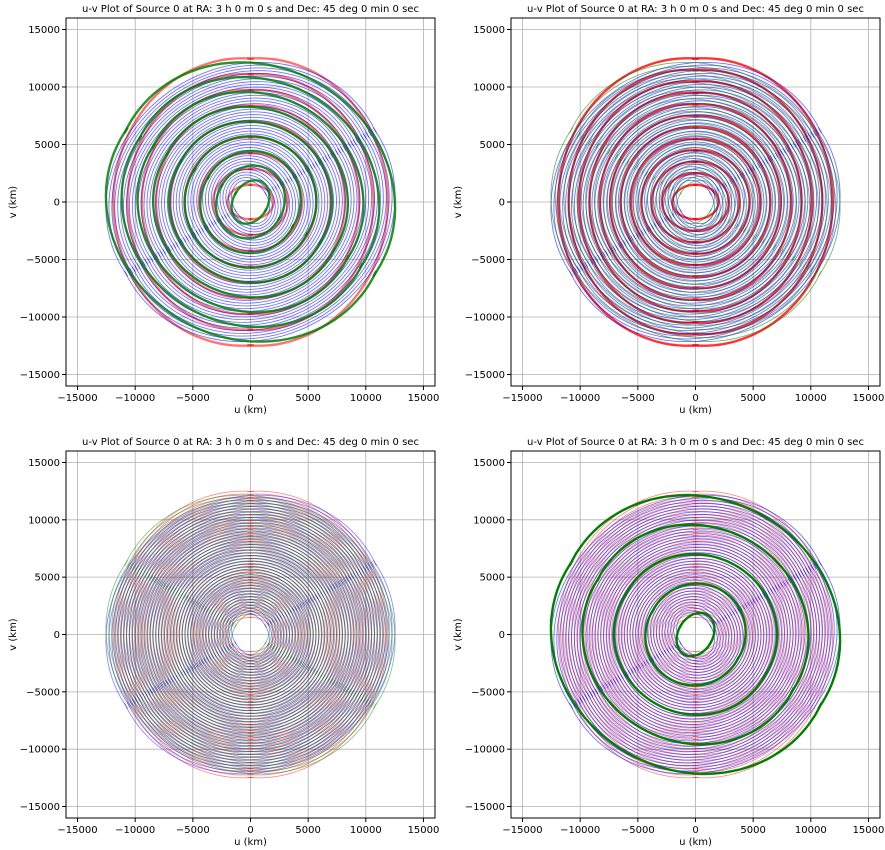  What do you see at coordinates (638, 398) in the screenshot?
I see `x-tick-label: −5000` at bounding box center [638, 398].